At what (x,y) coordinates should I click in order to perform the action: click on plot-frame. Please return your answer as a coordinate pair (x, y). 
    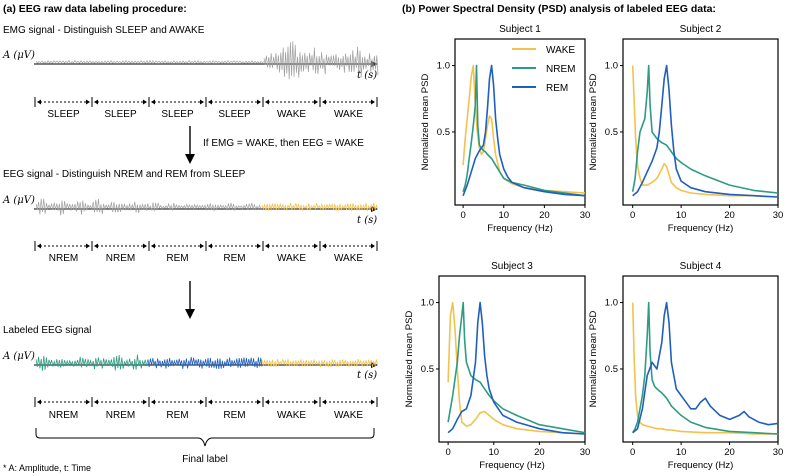
    Looking at the image, I should click on (700, 122).